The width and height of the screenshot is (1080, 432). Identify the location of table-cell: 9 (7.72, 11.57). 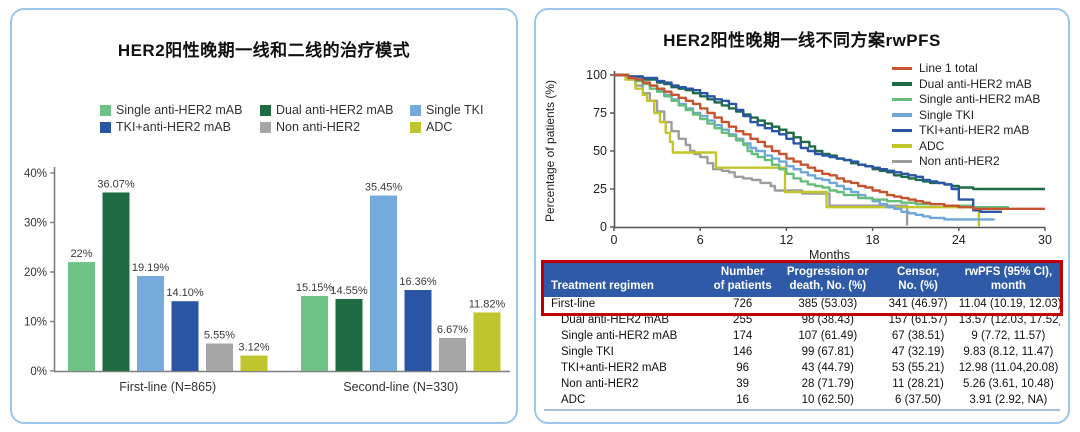
(1008, 336).